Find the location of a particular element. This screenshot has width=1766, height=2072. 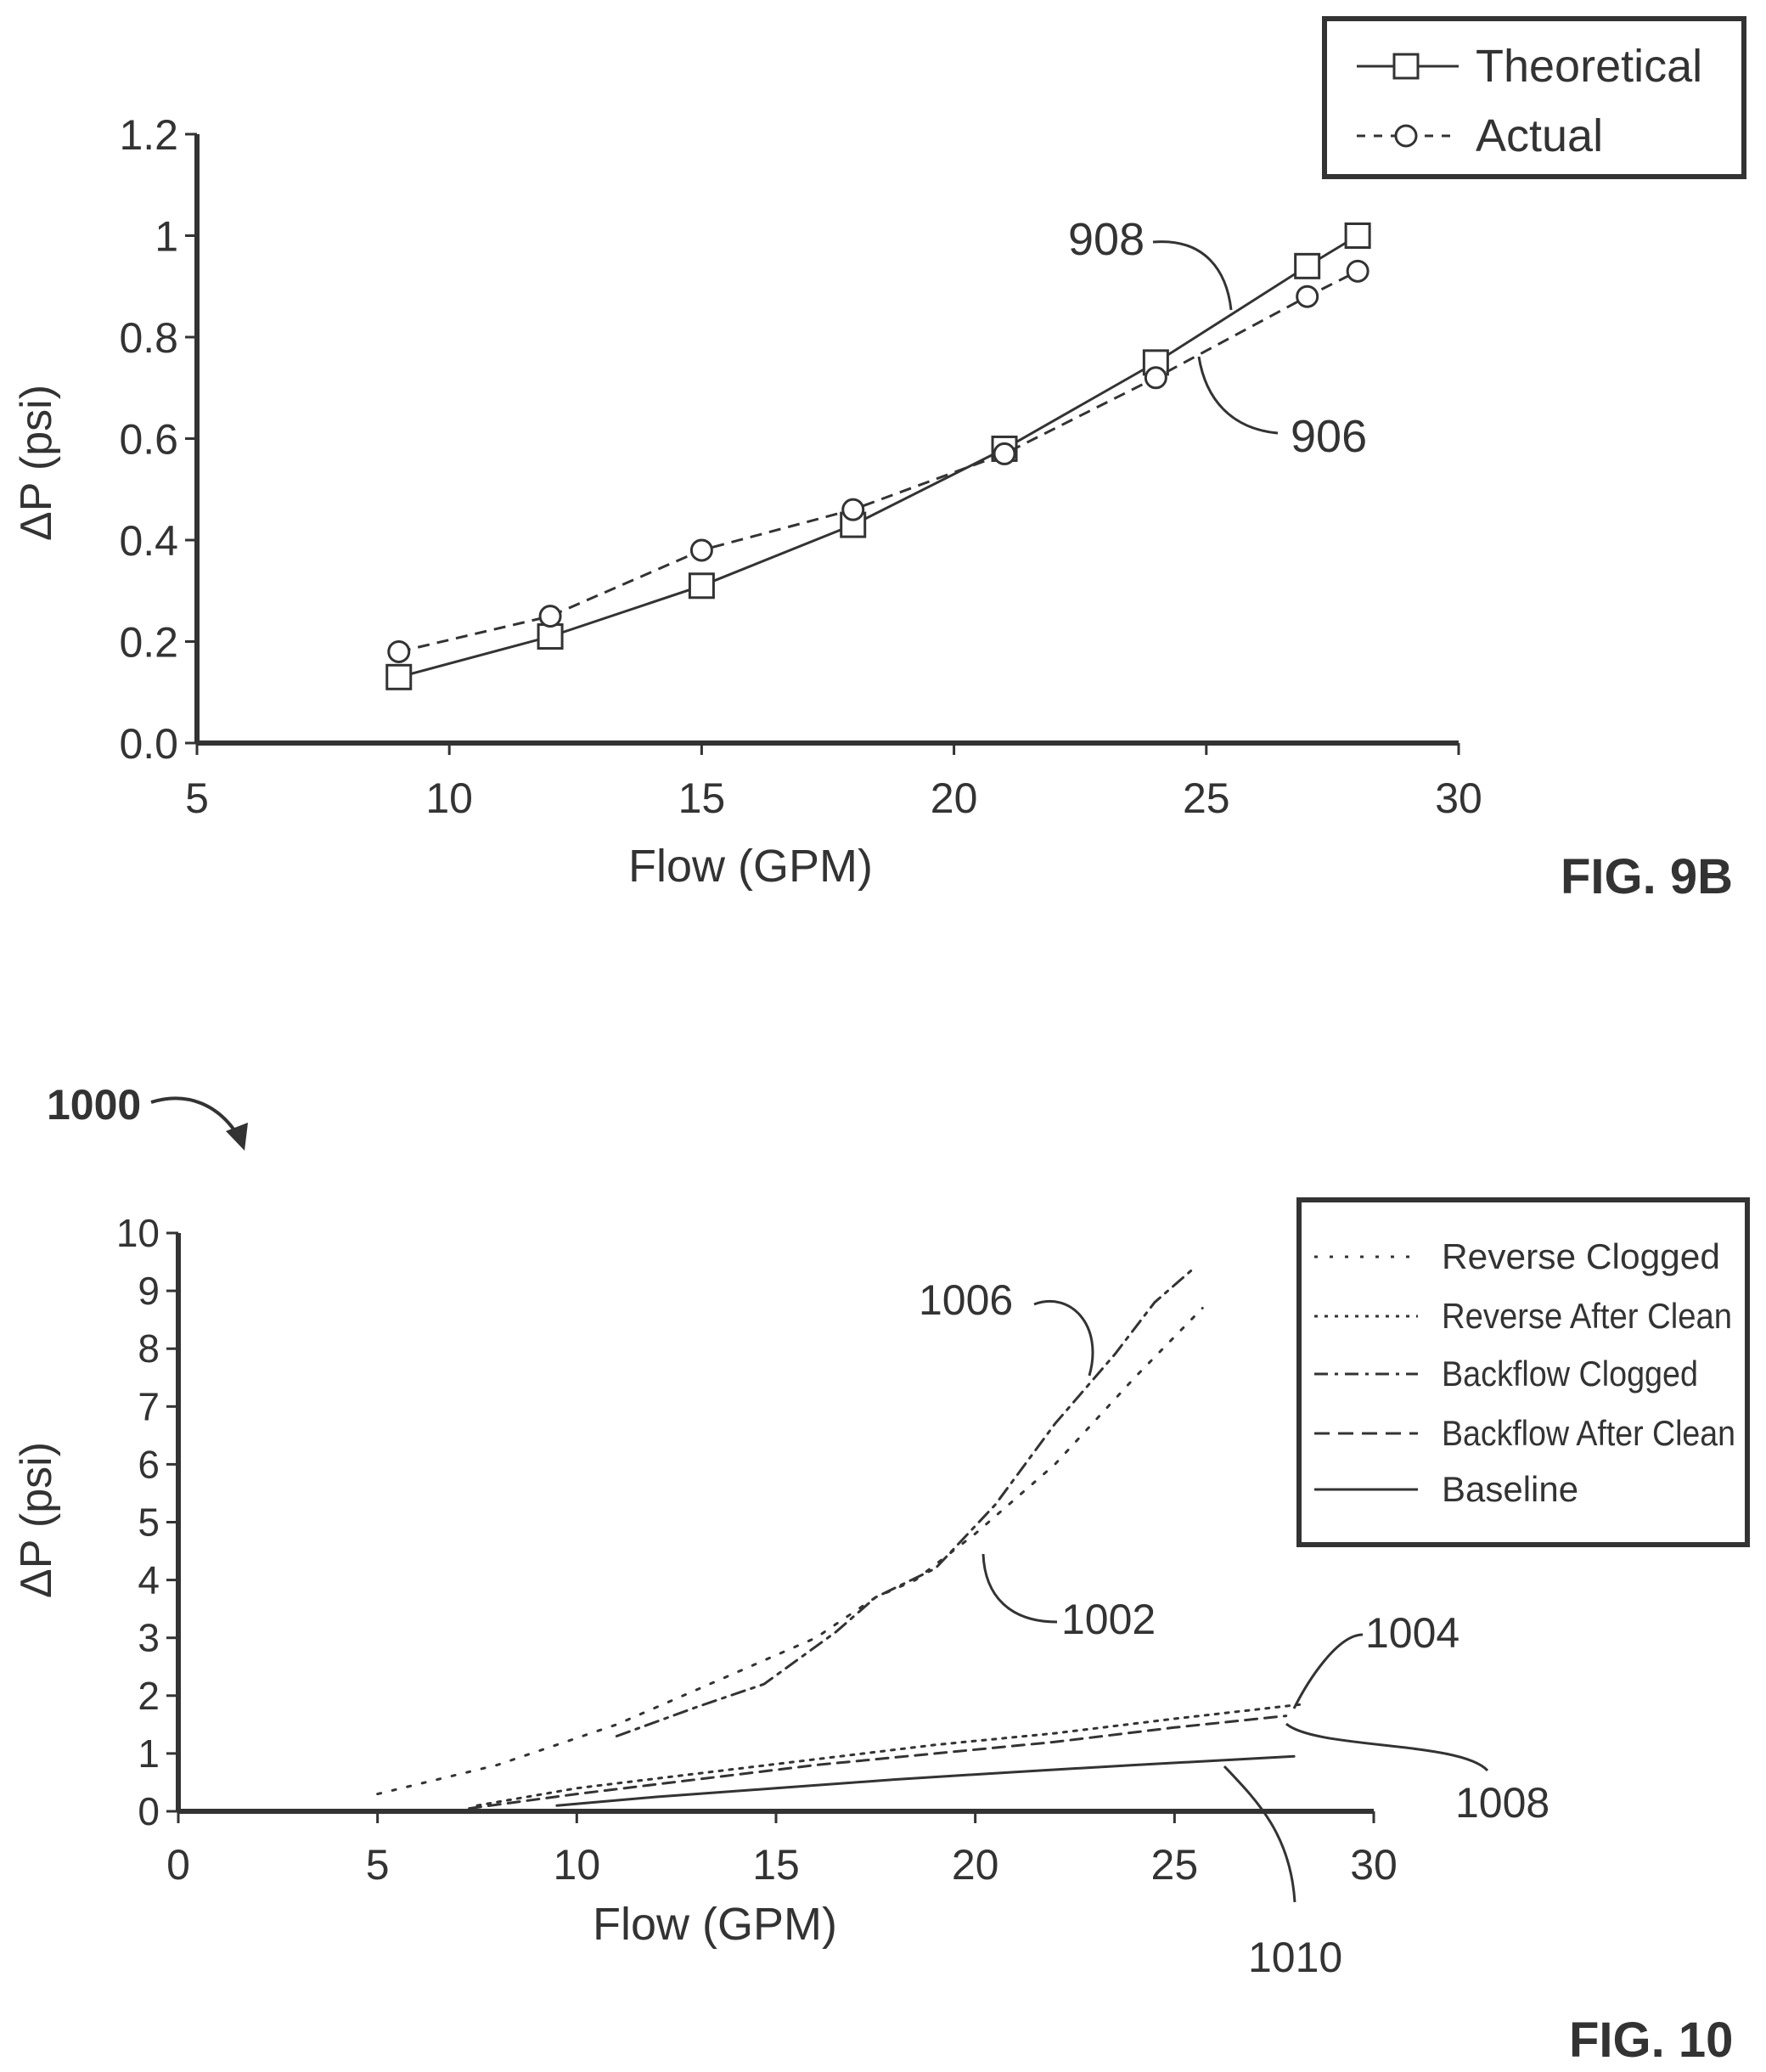

y-tick-labels: 0 1 2 3 4 5 6 7 8 9 10 is located at coordinates (138, 1522).